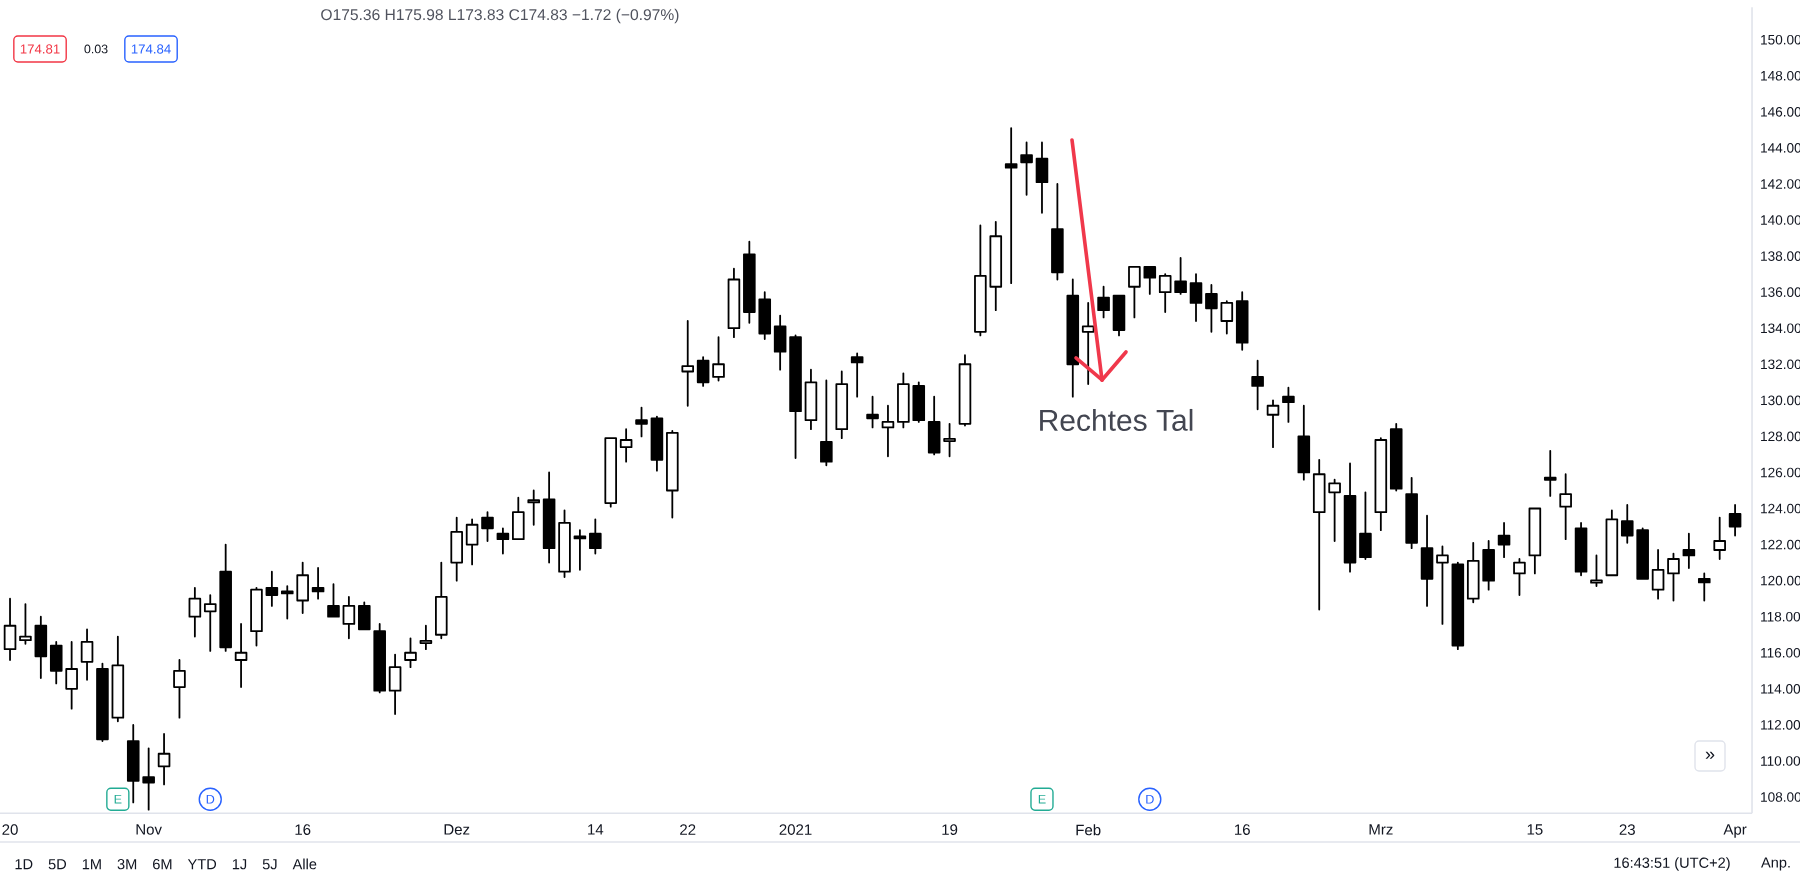 The image size is (1800, 880). I want to click on annotation: », so click(1710, 755).